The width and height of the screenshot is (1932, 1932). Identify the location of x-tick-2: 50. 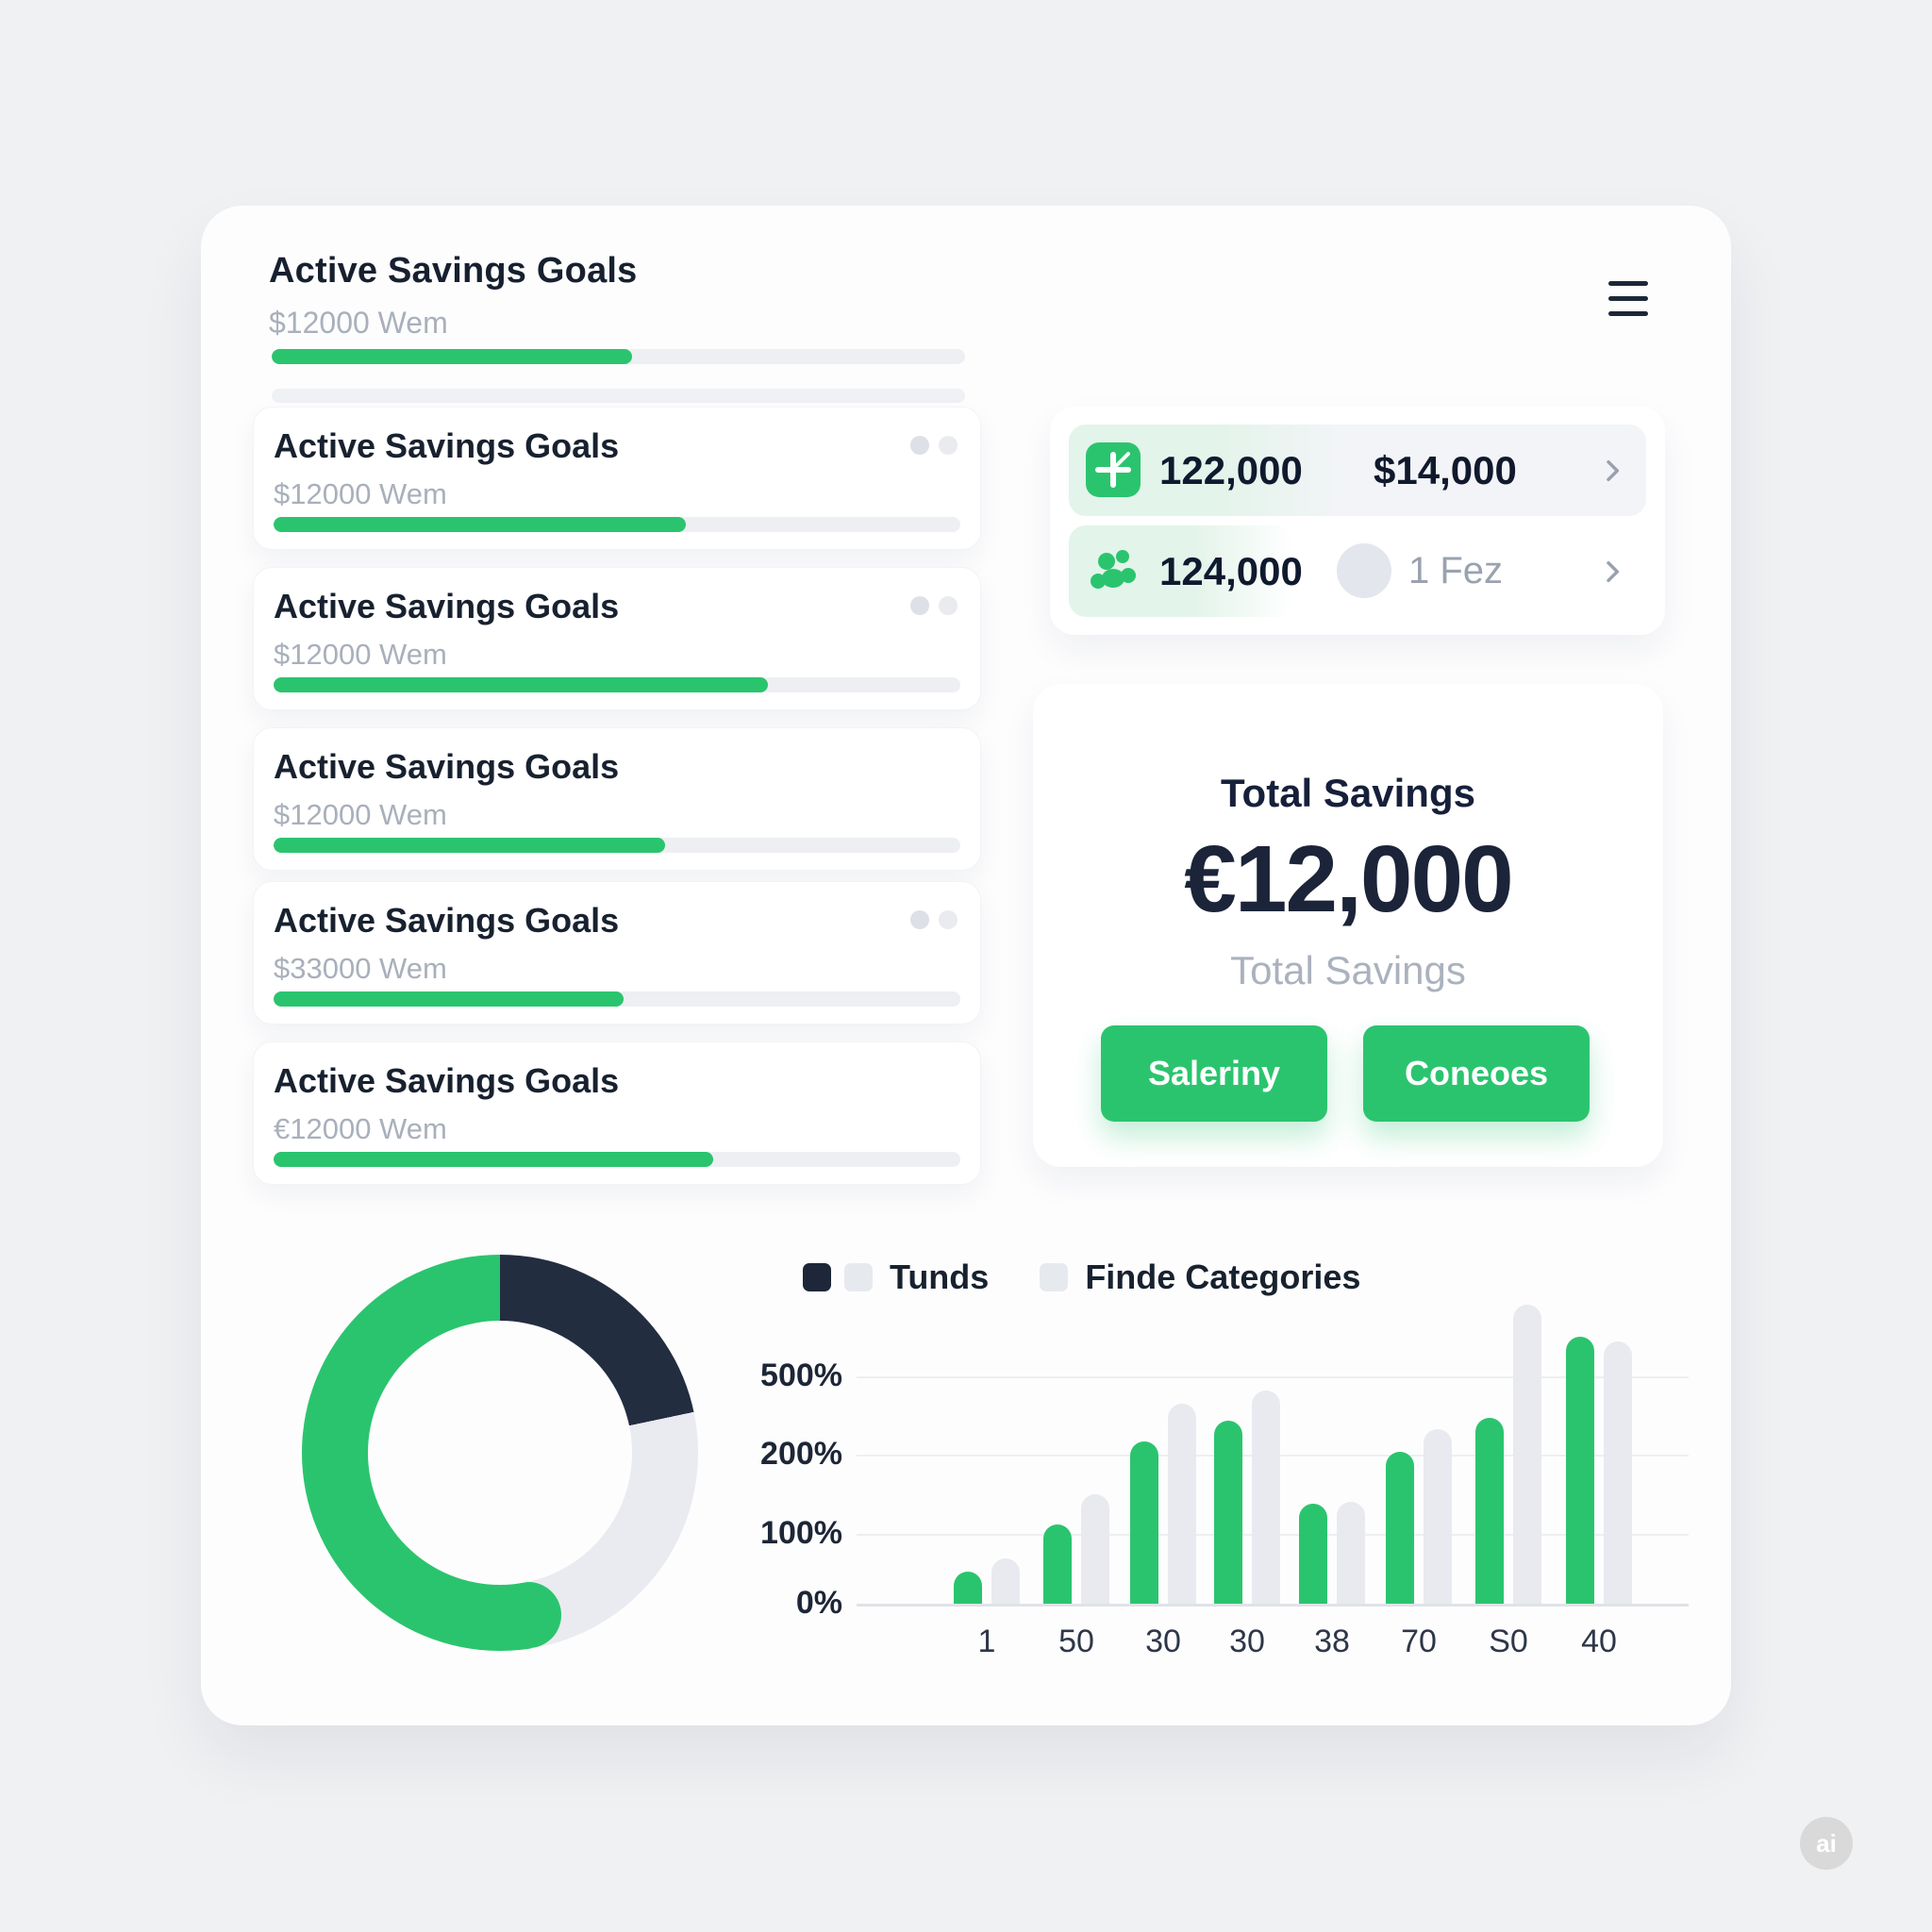
(1076, 1642).